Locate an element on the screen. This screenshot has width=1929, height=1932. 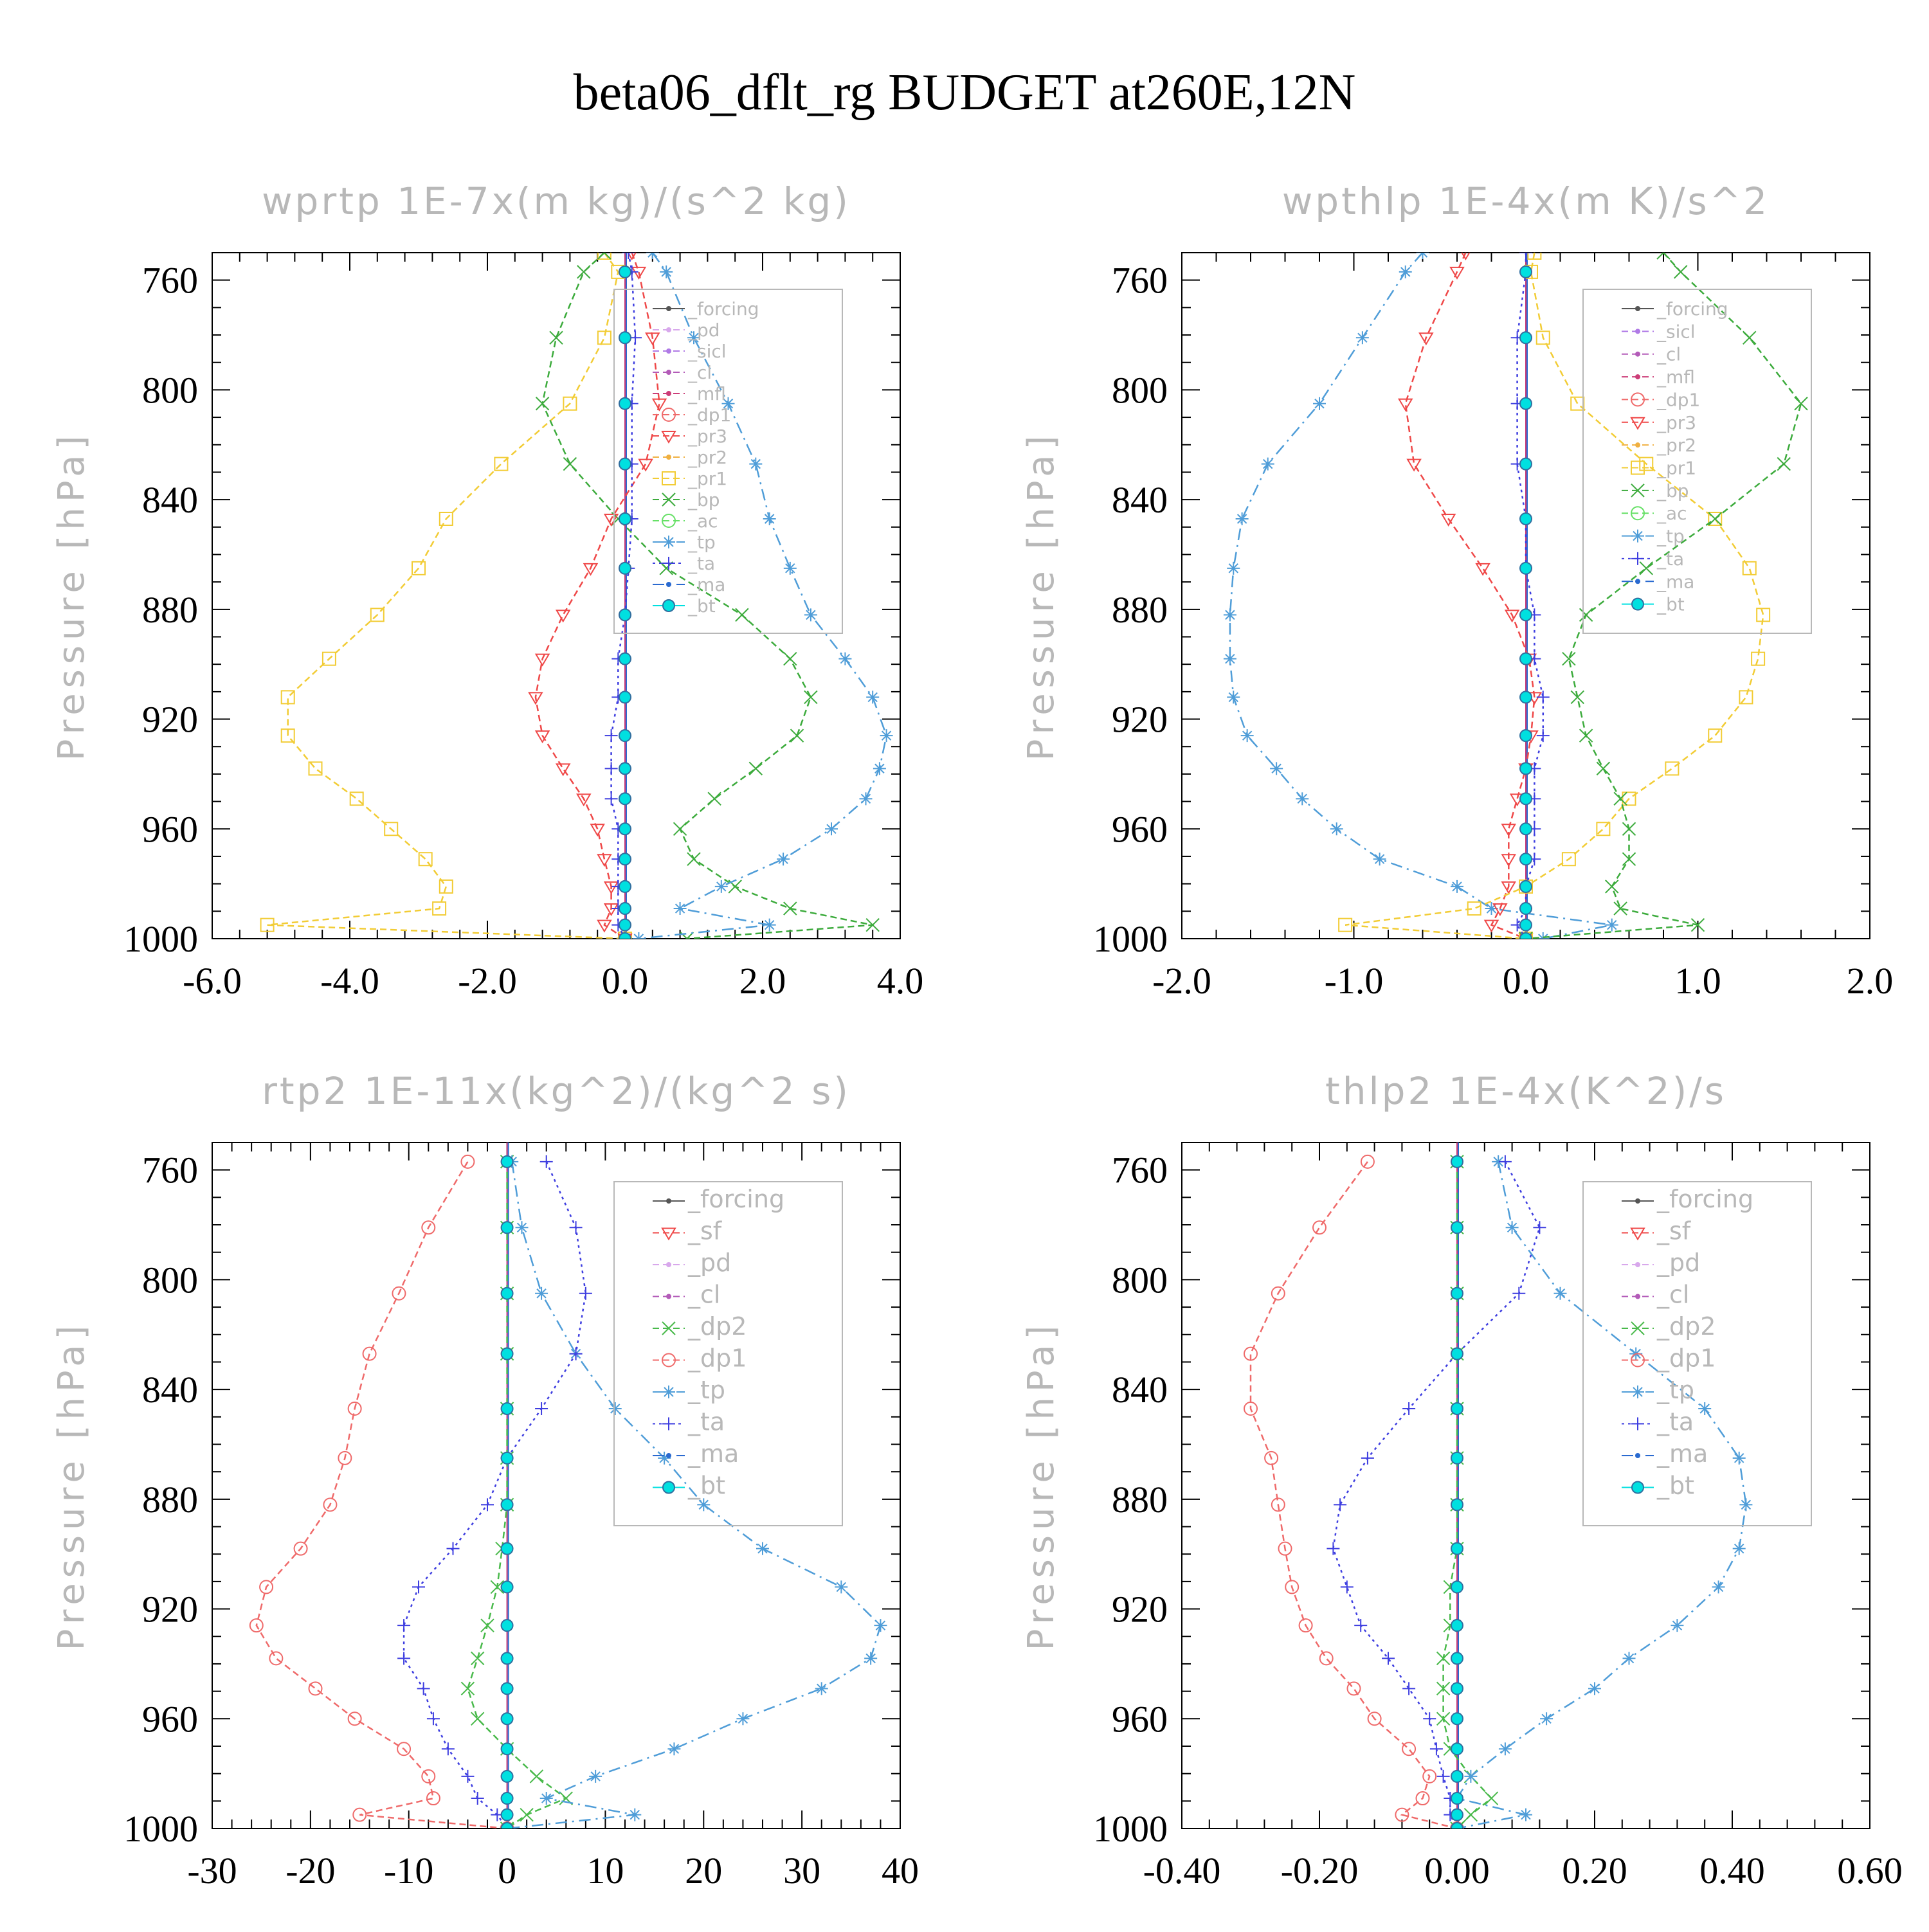
y-tick-label: 880 is located at coordinates (170, 1500).